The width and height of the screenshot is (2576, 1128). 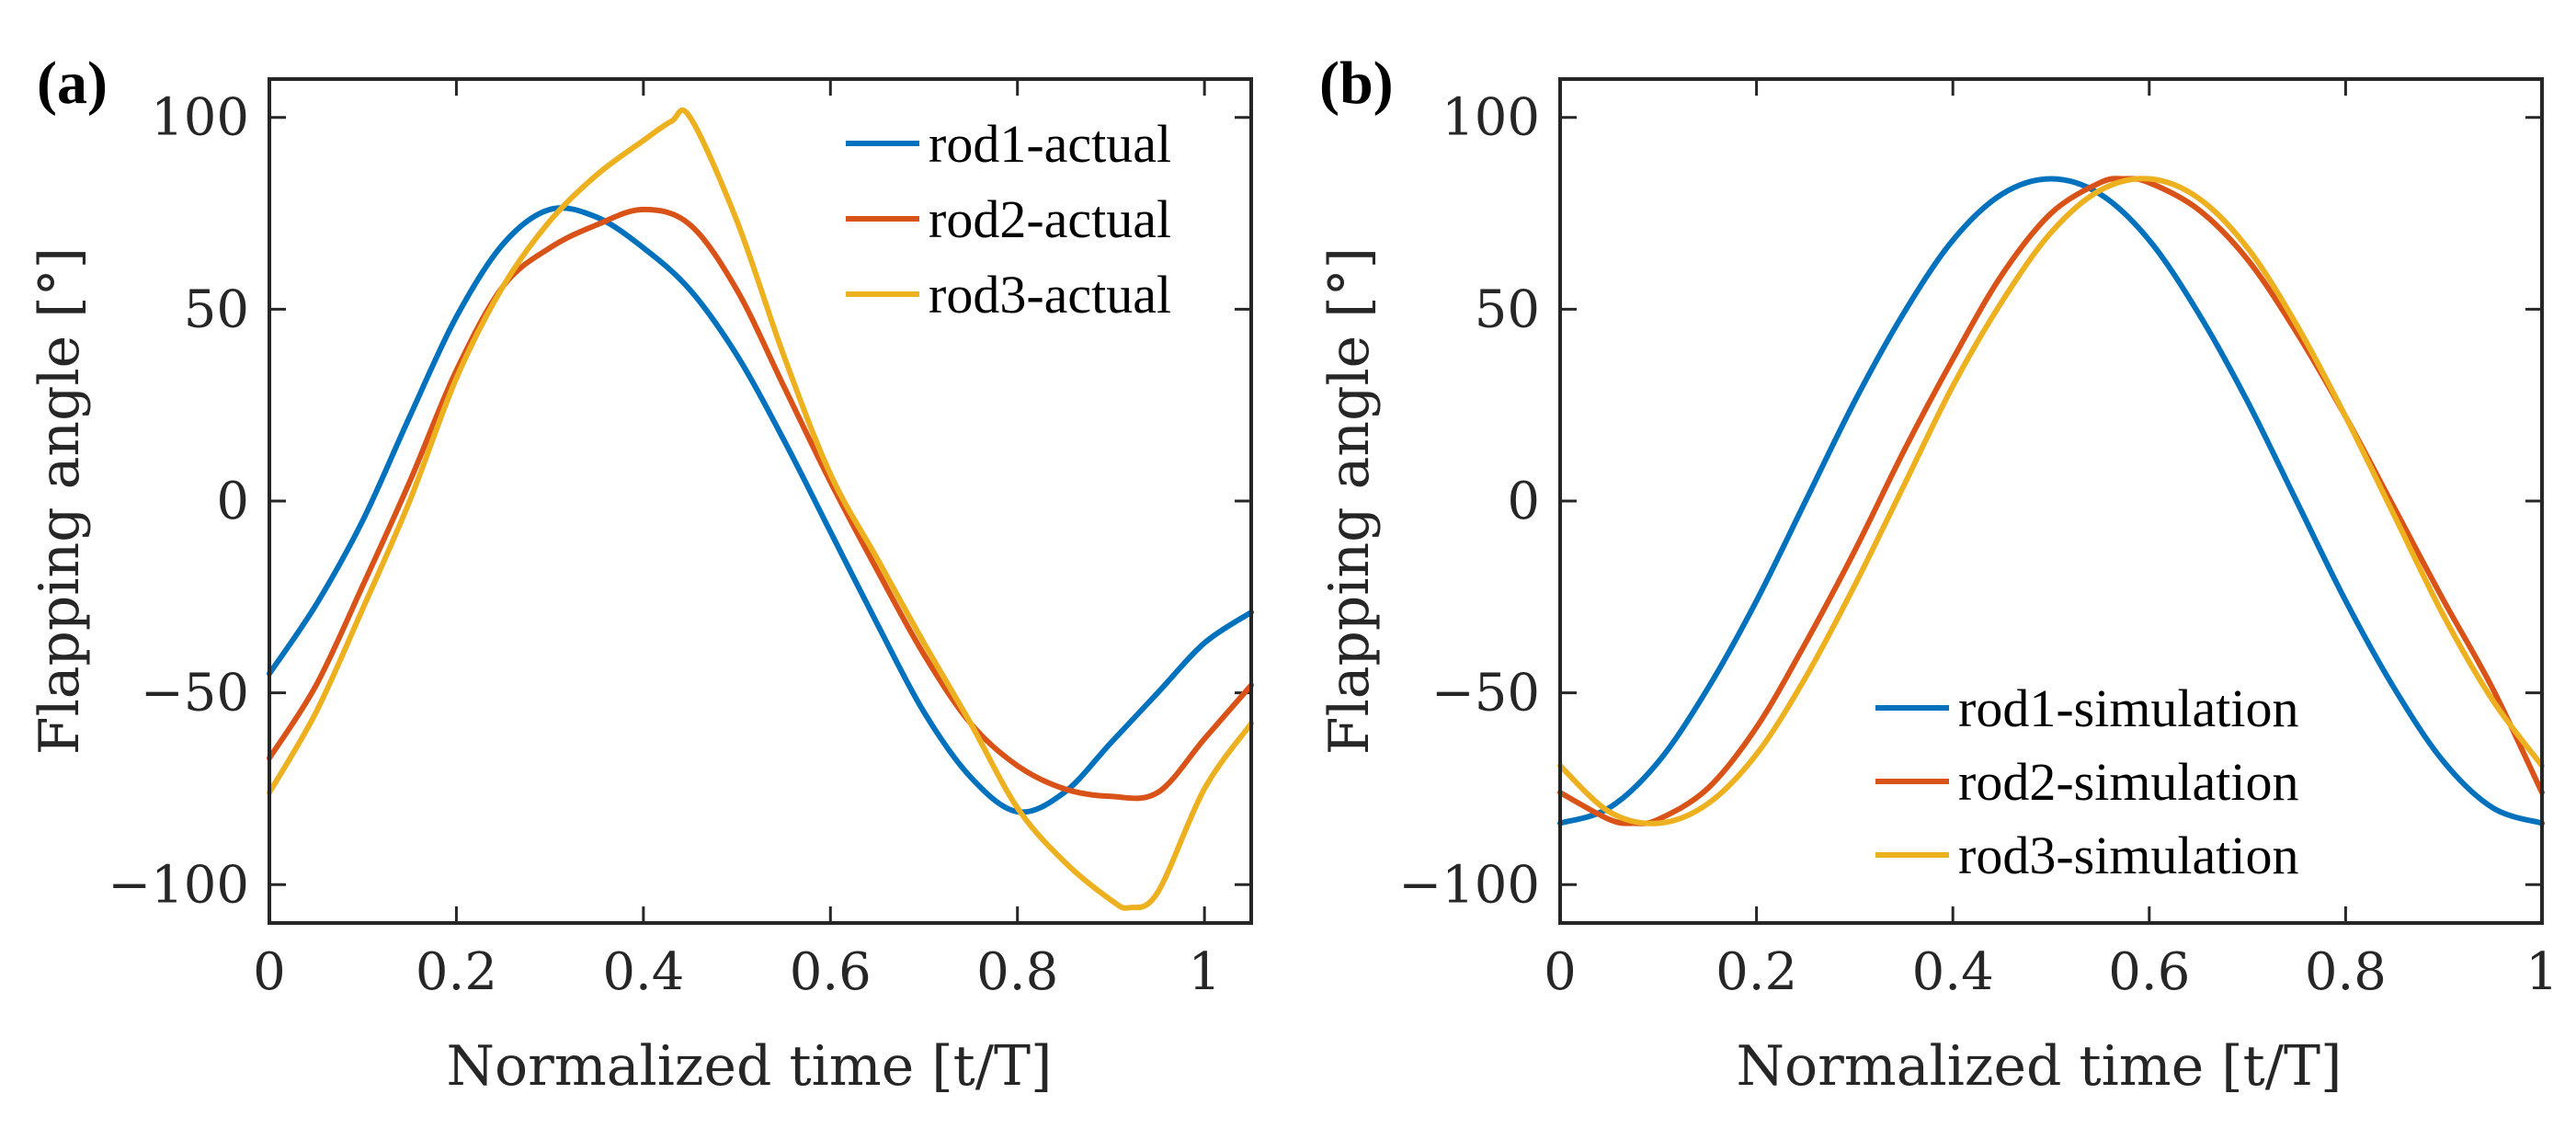 I want to click on legend-label-rod3-simulation: rod3-simulation, so click(x=2128, y=856).